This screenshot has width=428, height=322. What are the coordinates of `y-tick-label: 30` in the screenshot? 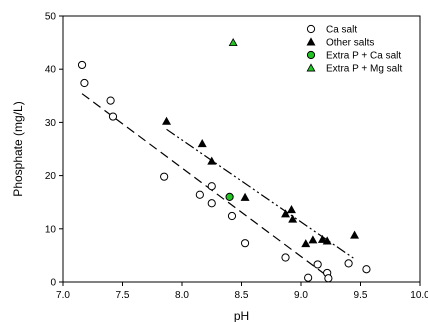 It's located at (51, 123).